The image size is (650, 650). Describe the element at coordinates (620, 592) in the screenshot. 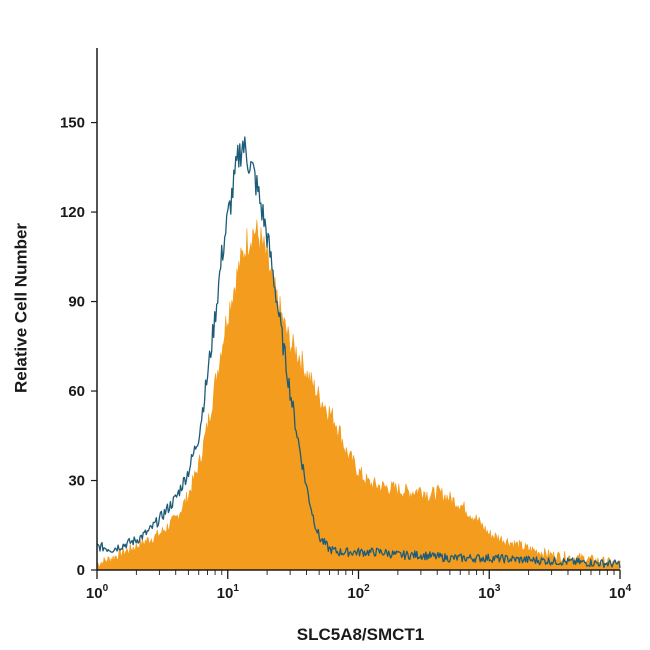

I see `x-tick-label: 10⁴` at that location.